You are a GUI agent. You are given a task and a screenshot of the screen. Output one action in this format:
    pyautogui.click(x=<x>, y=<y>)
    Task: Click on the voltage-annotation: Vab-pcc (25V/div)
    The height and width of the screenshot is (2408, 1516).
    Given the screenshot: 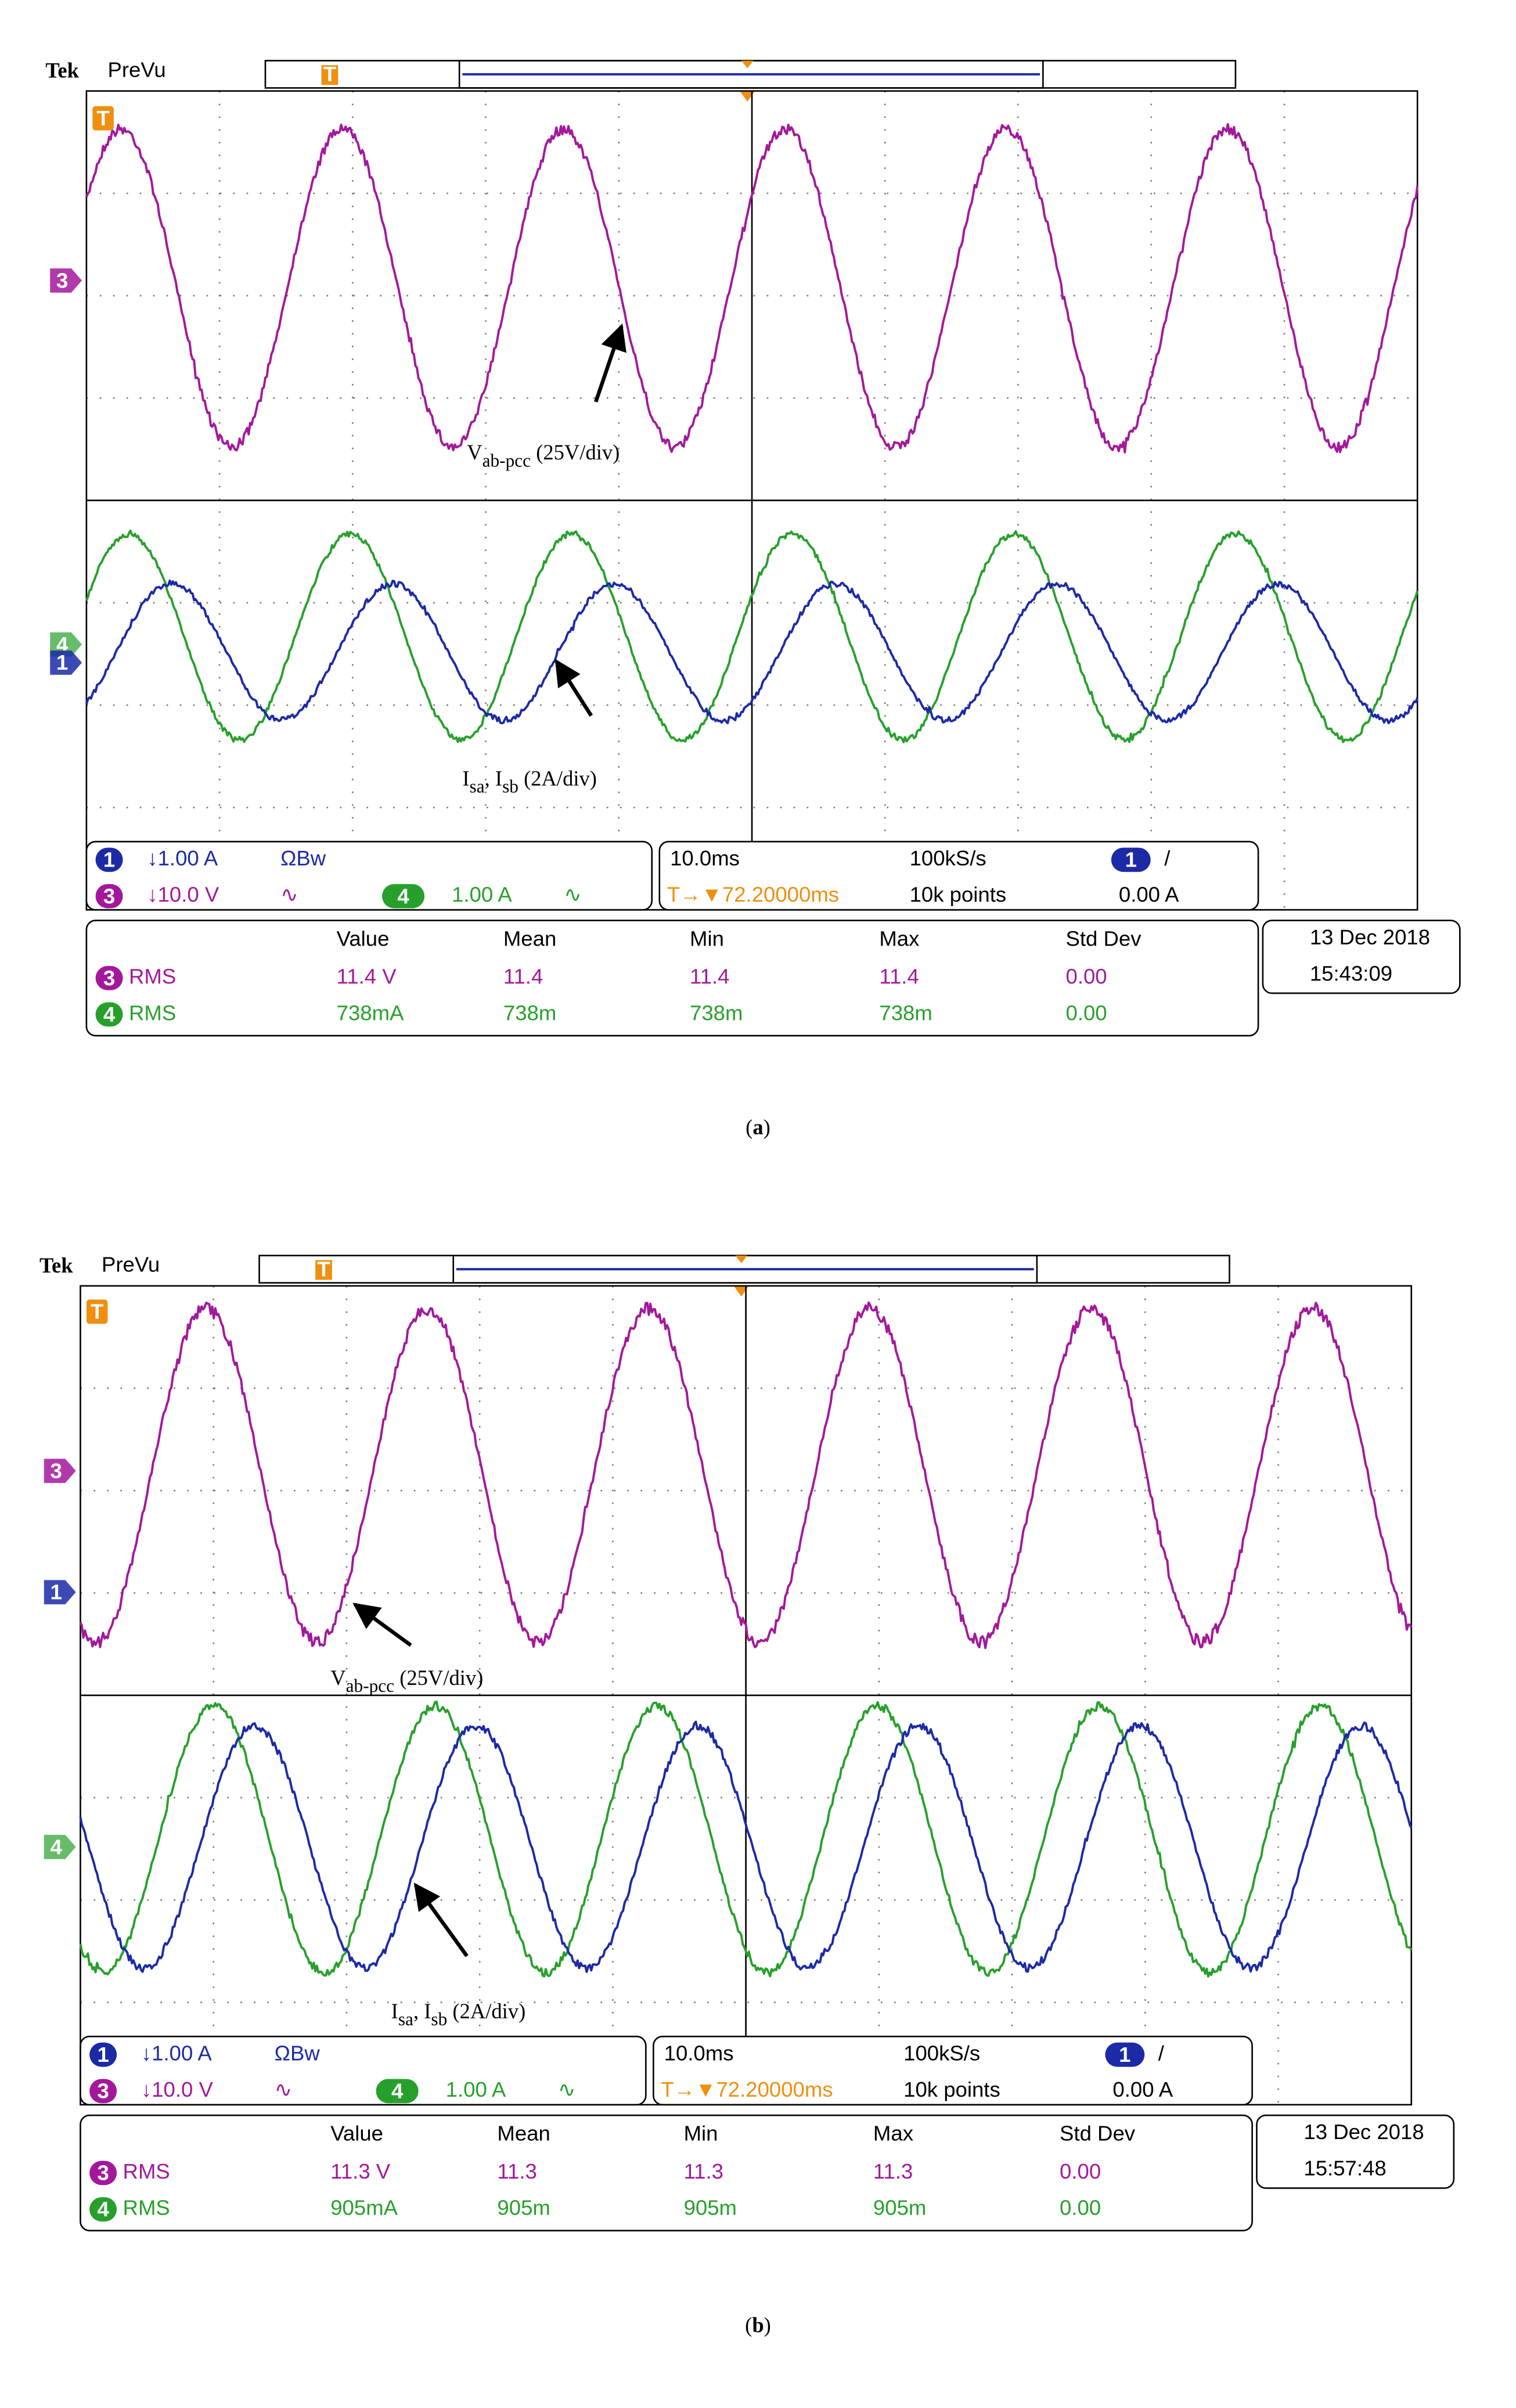 What is the action you would take?
    pyautogui.click(x=543, y=456)
    